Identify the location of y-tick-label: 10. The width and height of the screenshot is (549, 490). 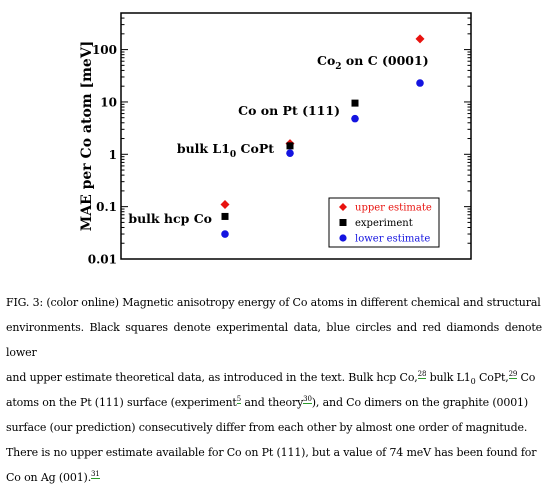
(108, 102).